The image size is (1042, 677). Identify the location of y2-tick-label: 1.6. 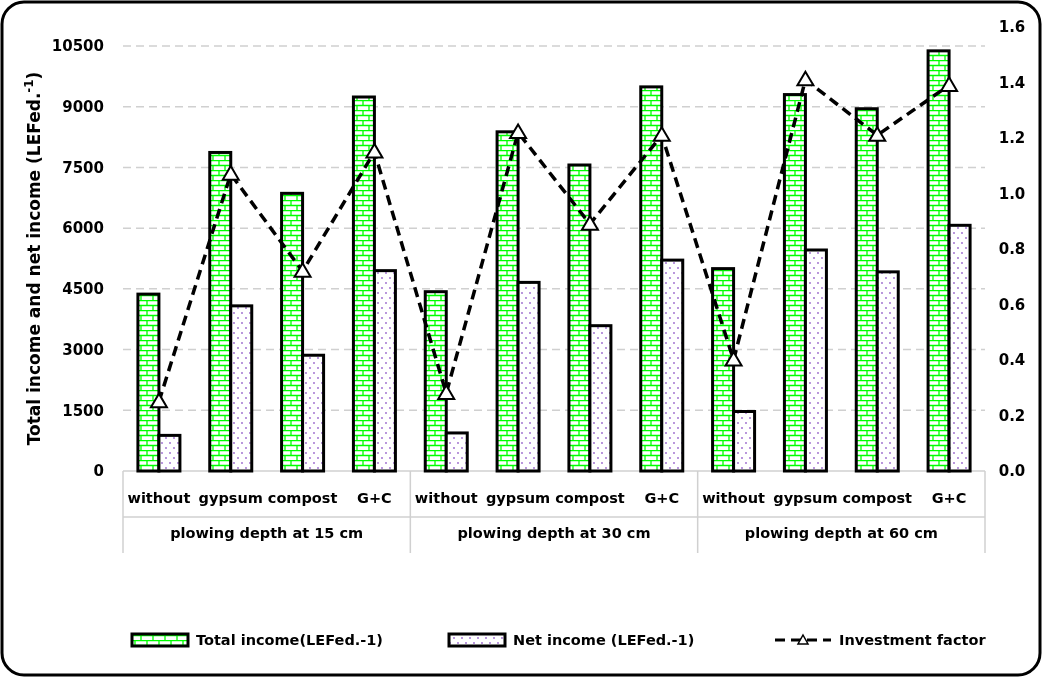
(1012, 27).